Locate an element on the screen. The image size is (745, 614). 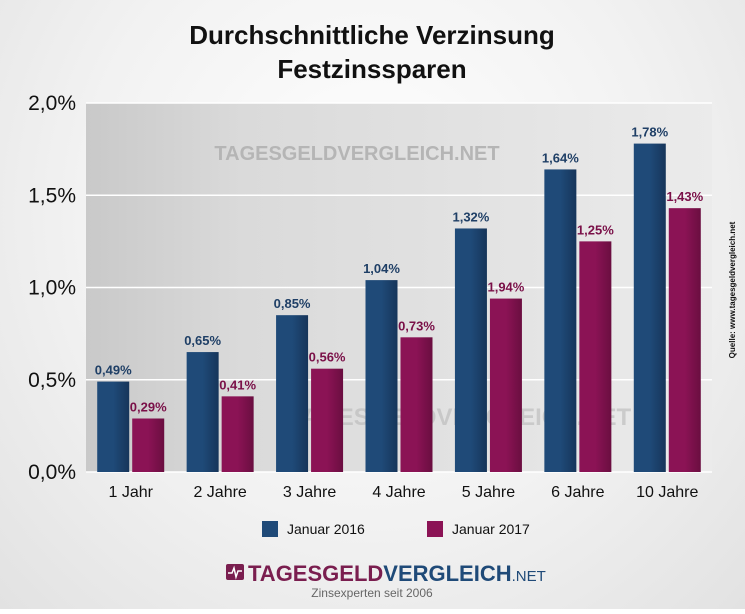
data-label: 0,85% is located at coordinates (292, 303).